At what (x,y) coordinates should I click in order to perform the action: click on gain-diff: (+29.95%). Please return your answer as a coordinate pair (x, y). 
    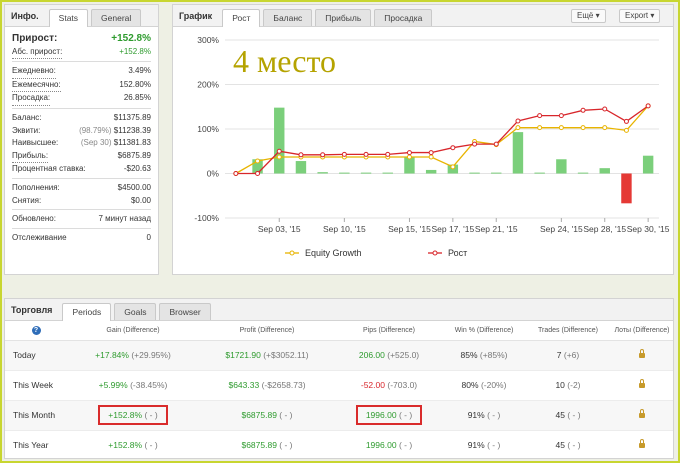
    Looking at the image, I should click on (151, 355).